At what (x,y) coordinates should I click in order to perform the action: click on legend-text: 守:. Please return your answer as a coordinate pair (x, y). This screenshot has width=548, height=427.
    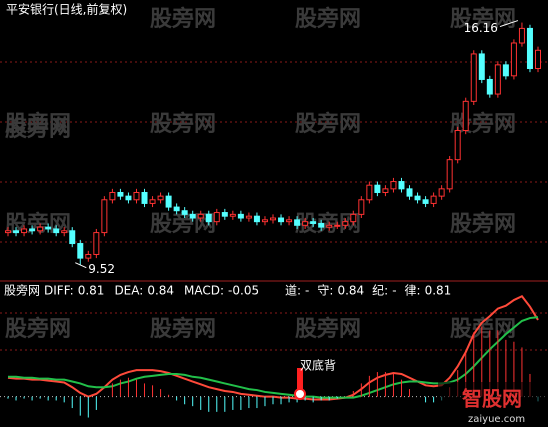
    Looking at the image, I should click on (325, 291).